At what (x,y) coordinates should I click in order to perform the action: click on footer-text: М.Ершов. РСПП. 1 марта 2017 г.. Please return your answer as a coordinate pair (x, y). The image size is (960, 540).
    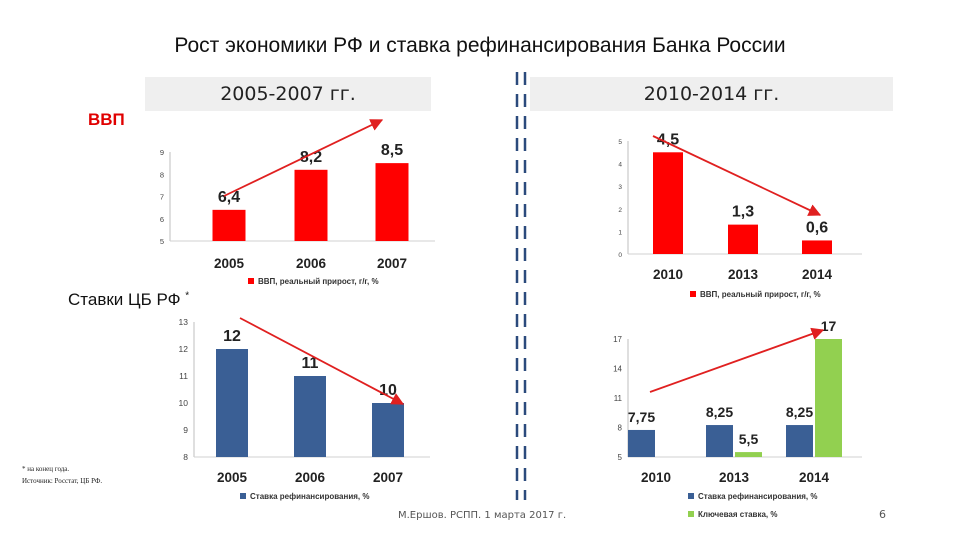
    Looking at the image, I should click on (482, 515).